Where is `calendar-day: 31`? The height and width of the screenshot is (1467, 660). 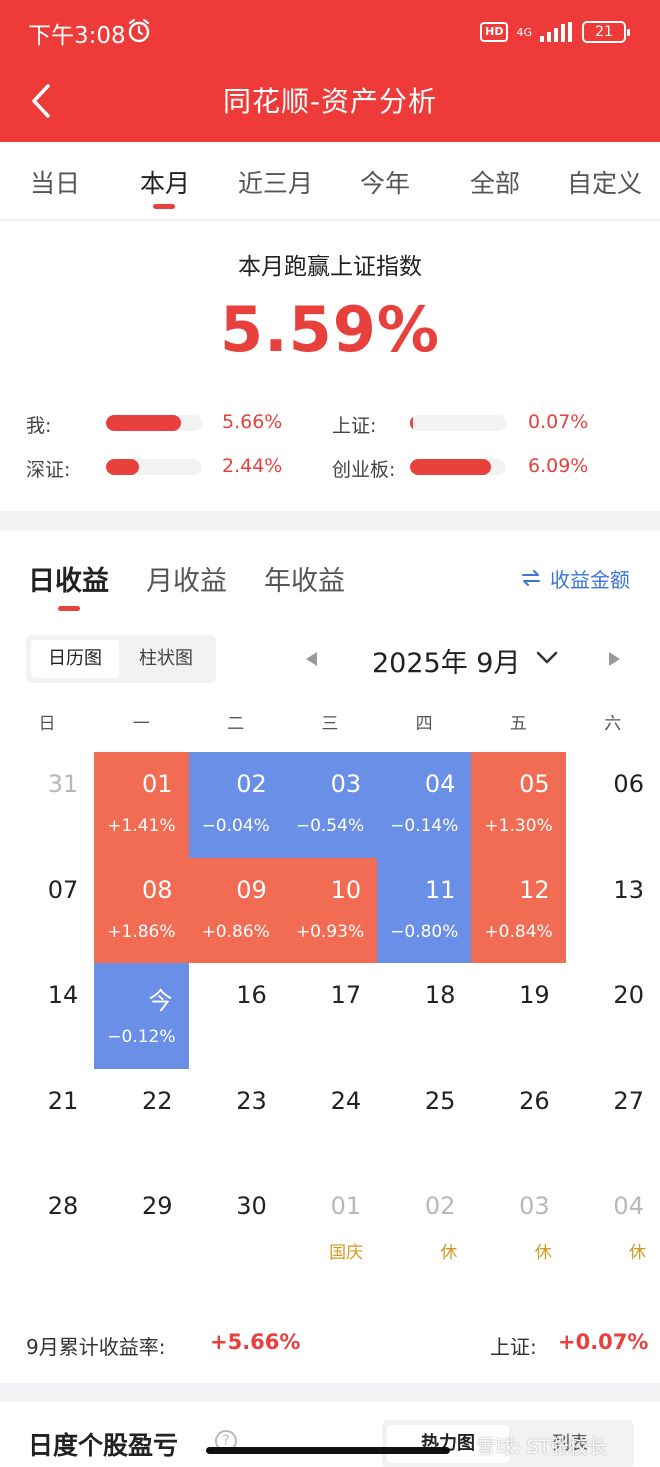 calendar-day: 31 is located at coordinates (47, 805).